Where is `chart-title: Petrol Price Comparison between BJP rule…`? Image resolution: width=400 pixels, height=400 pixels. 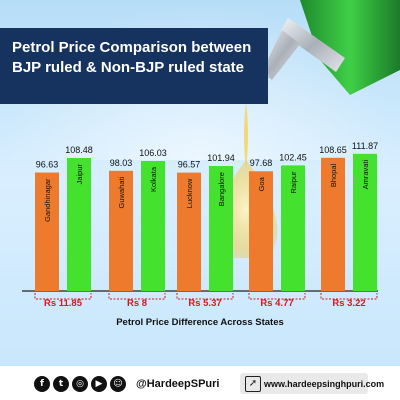 chart-title: Petrol Price Comparison between BJP rule… is located at coordinates (132, 57).